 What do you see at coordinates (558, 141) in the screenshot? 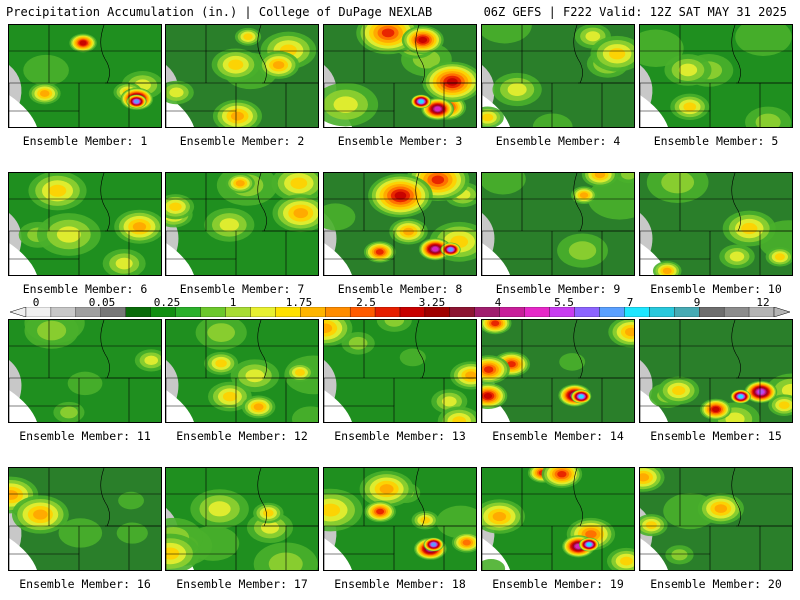
I see `ensemble-member-label: Ensemble Member: 4` at bounding box center [558, 141].